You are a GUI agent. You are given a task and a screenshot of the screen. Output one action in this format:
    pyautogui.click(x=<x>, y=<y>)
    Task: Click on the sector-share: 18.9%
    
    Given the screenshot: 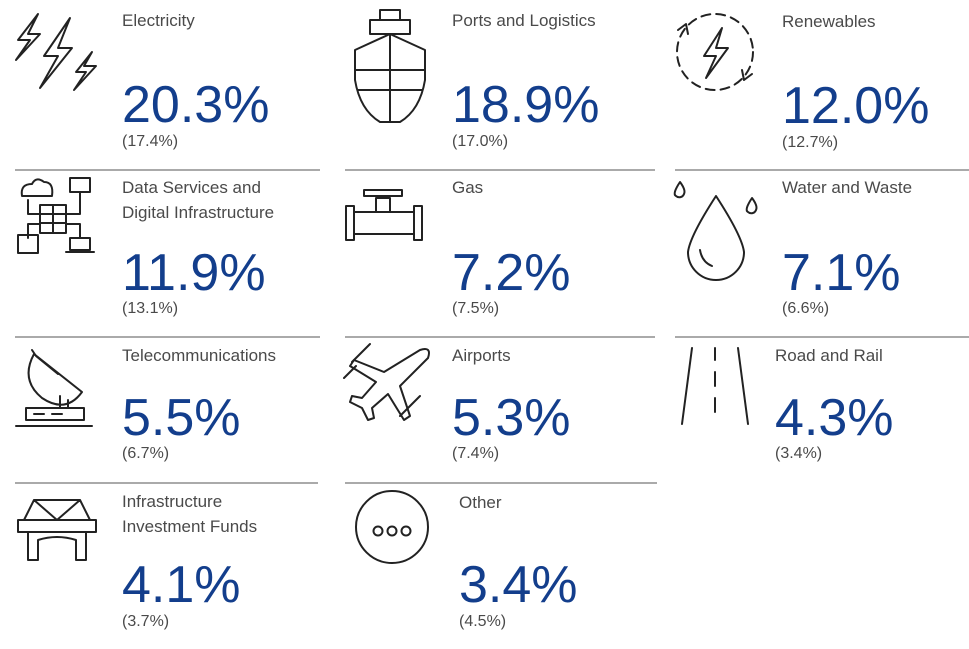 What is the action you would take?
    pyautogui.click(x=525, y=105)
    